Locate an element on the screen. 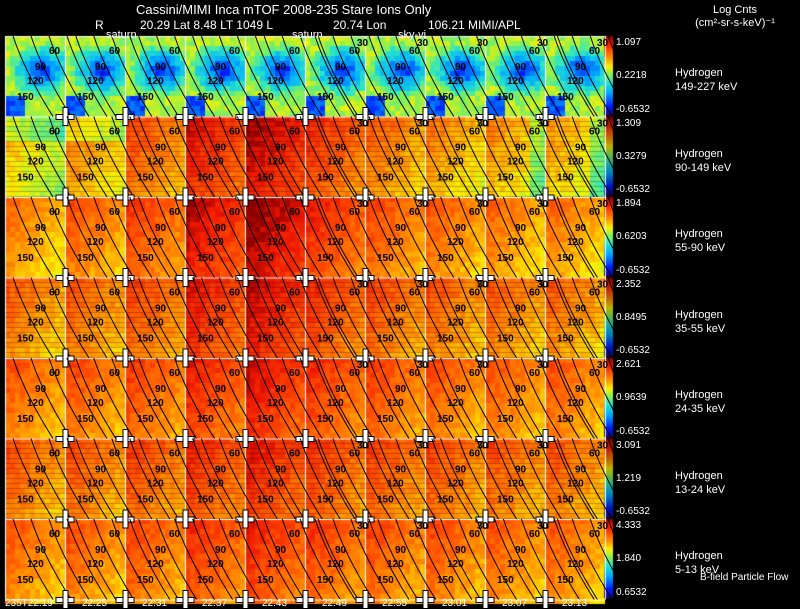 This screenshot has height=609, width=800. time-label: 23:07 is located at coordinates (515, 603).